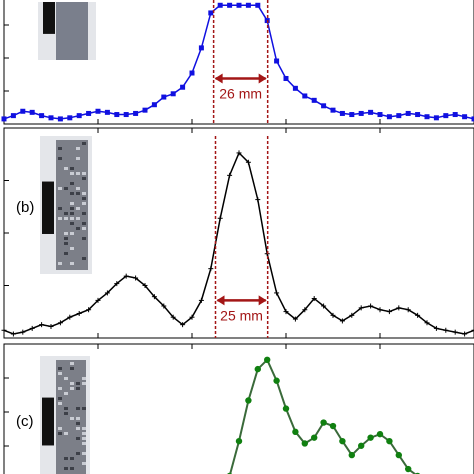  What do you see at coordinates (220, 300) in the screenshot?
I see `arrowhead-left` at bounding box center [220, 300].